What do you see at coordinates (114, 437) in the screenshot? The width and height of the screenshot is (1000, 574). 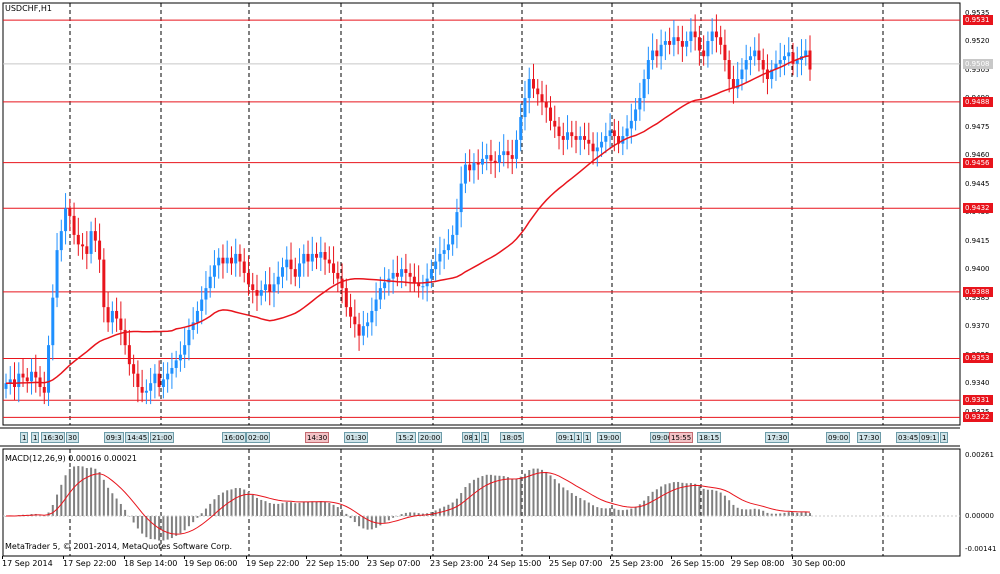 I see `event-marker: 09:3` at bounding box center [114, 437].